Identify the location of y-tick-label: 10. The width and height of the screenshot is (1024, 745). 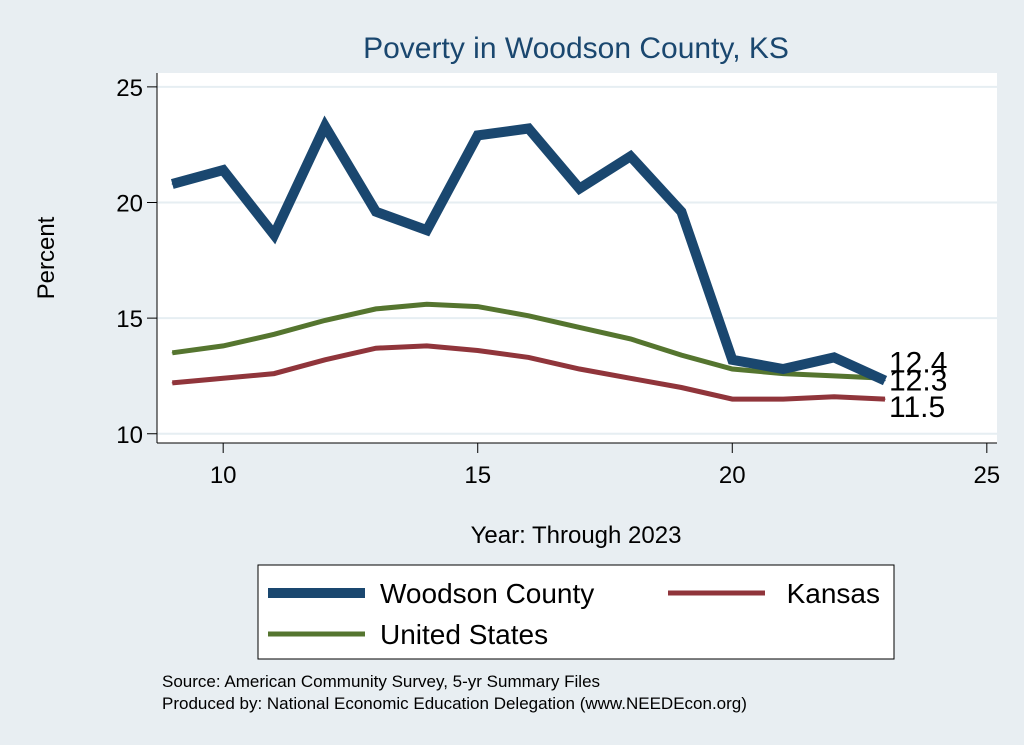
(129, 435).